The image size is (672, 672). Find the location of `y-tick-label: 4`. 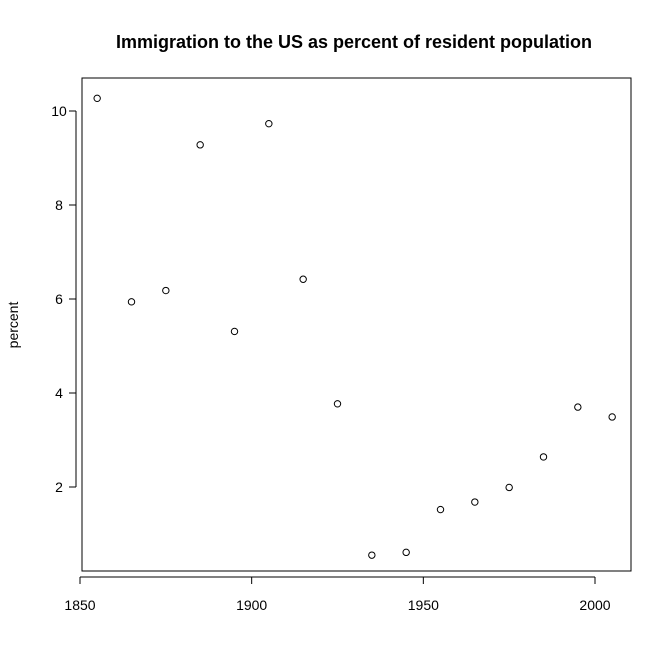

y-tick-label: 4 is located at coordinates (59, 393).